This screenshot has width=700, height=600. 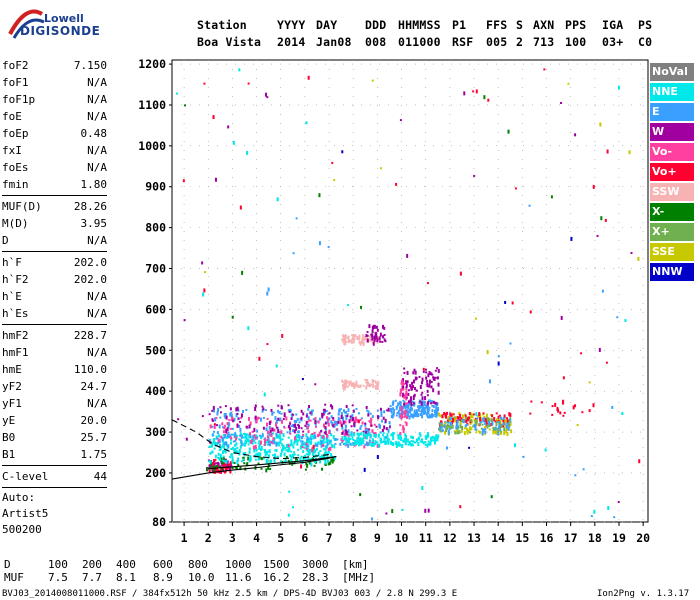 I want to click on header-label: YYYY, so click(x=291, y=25).